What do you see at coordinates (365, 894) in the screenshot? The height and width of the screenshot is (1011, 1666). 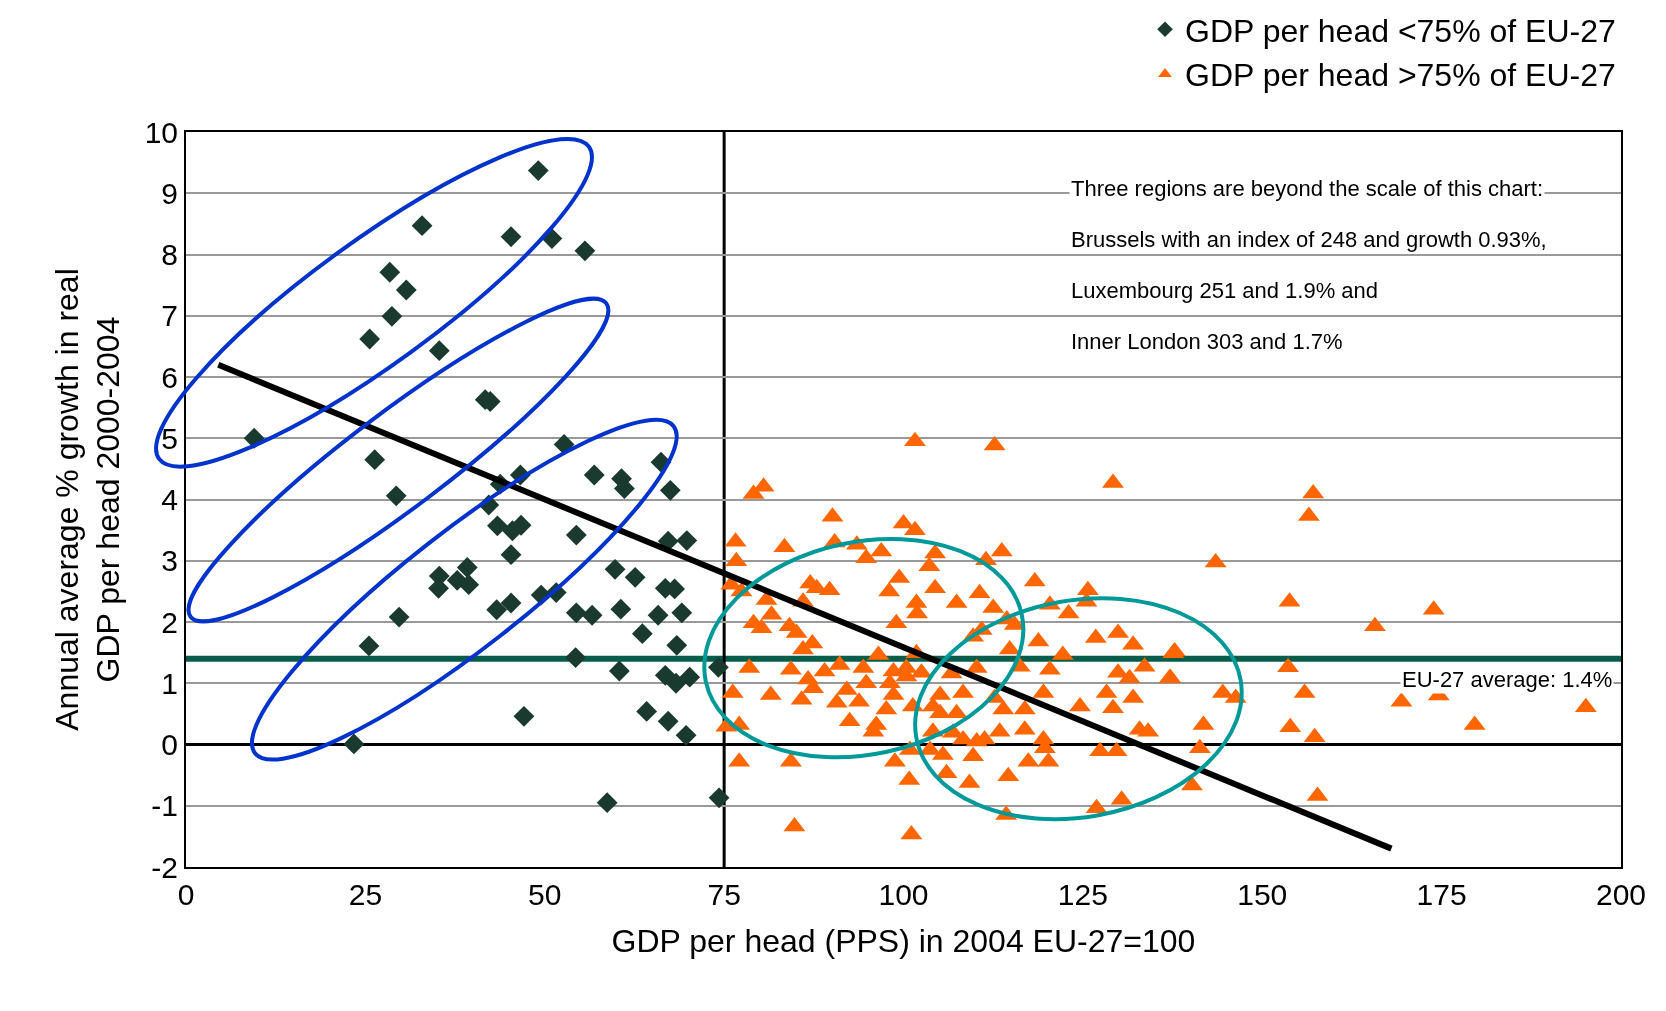 I see `x-tick-label: 25` at bounding box center [365, 894].